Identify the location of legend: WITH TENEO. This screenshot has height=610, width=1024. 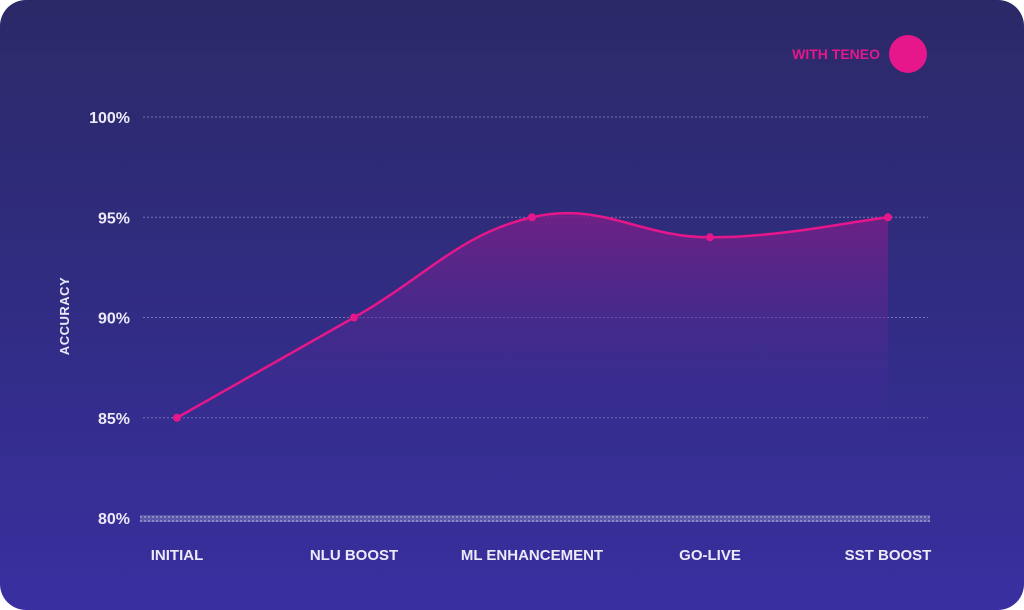
(859, 54).